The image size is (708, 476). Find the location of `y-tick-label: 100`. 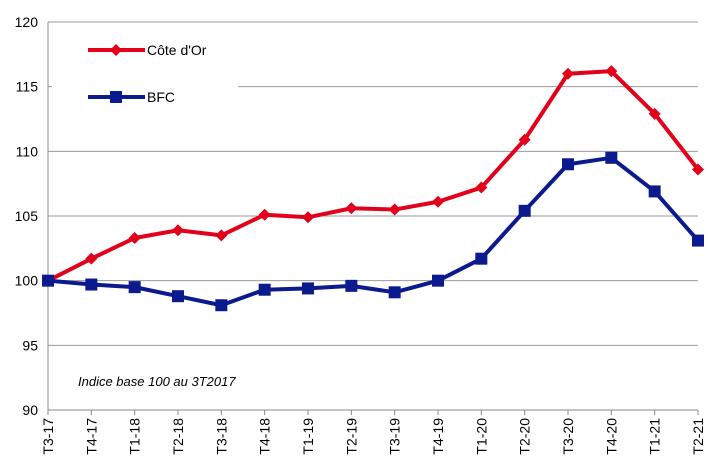

y-tick-label: 100 is located at coordinates (27, 281).